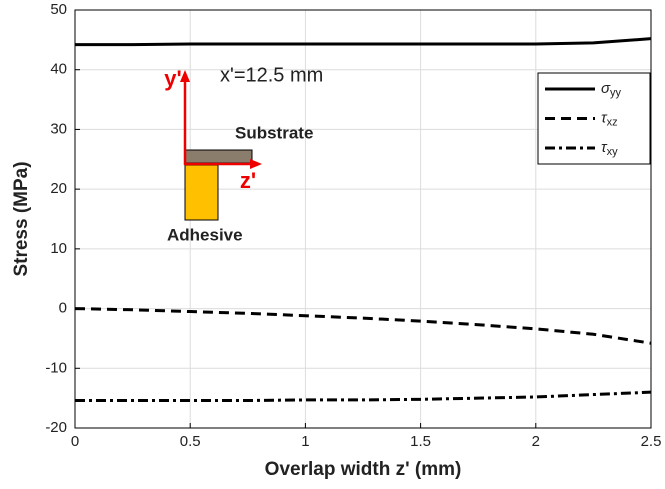  What do you see at coordinates (58, 188) in the screenshot?
I see `y-tick-label: 20` at bounding box center [58, 188].